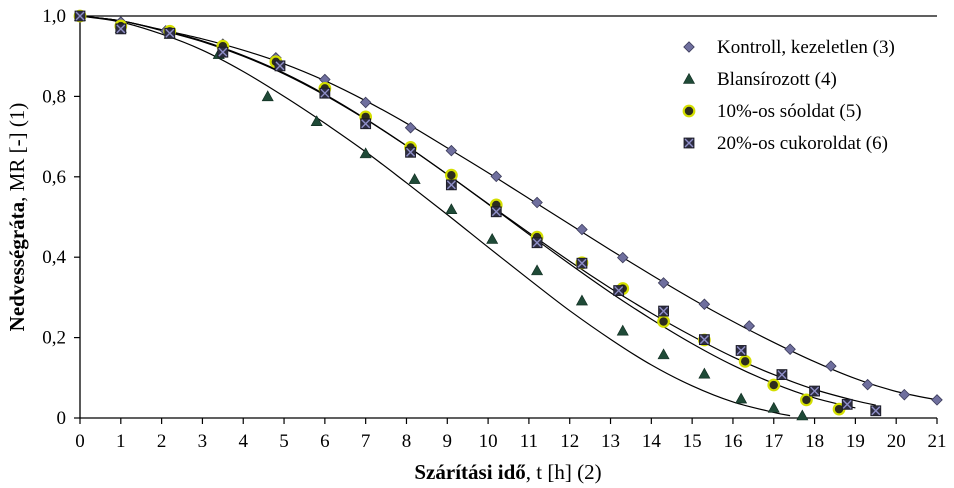  I want to click on y-axis-ticks: 0 0,2 0,4 0,6 0,8 1,0, so click(61, 217).